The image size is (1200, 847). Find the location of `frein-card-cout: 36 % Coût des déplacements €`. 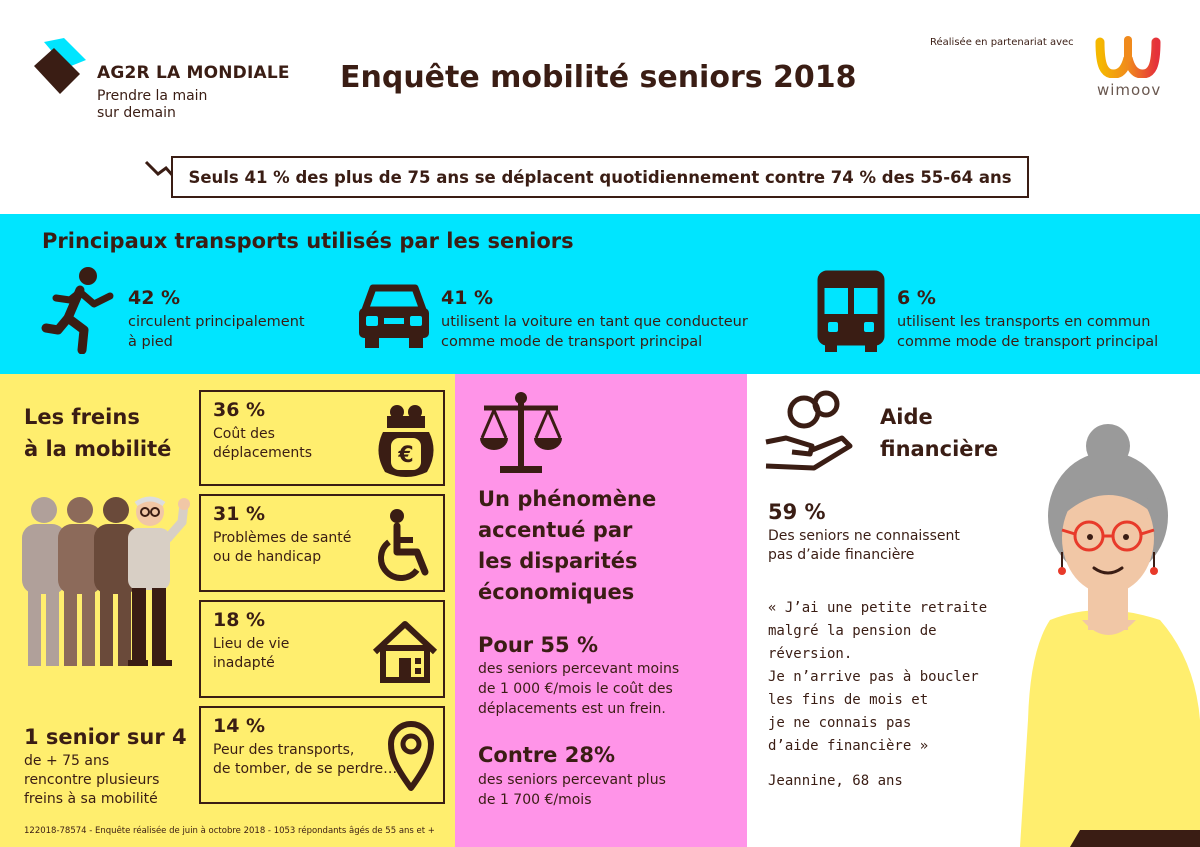

frein-card-cout: 36 % Coût des déplacements € is located at coordinates (322, 438).